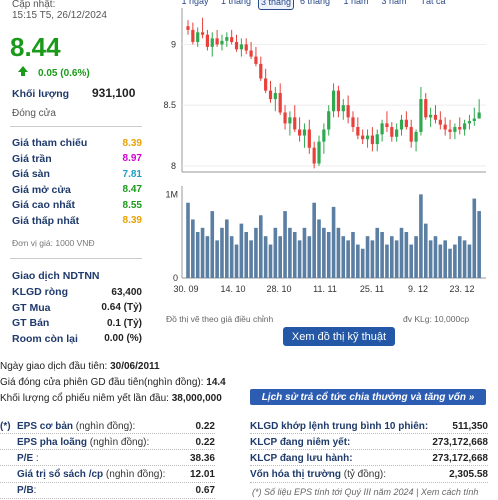 The image size is (498, 500). I want to click on foreign-row-value: 63,400, so click(126, 292).